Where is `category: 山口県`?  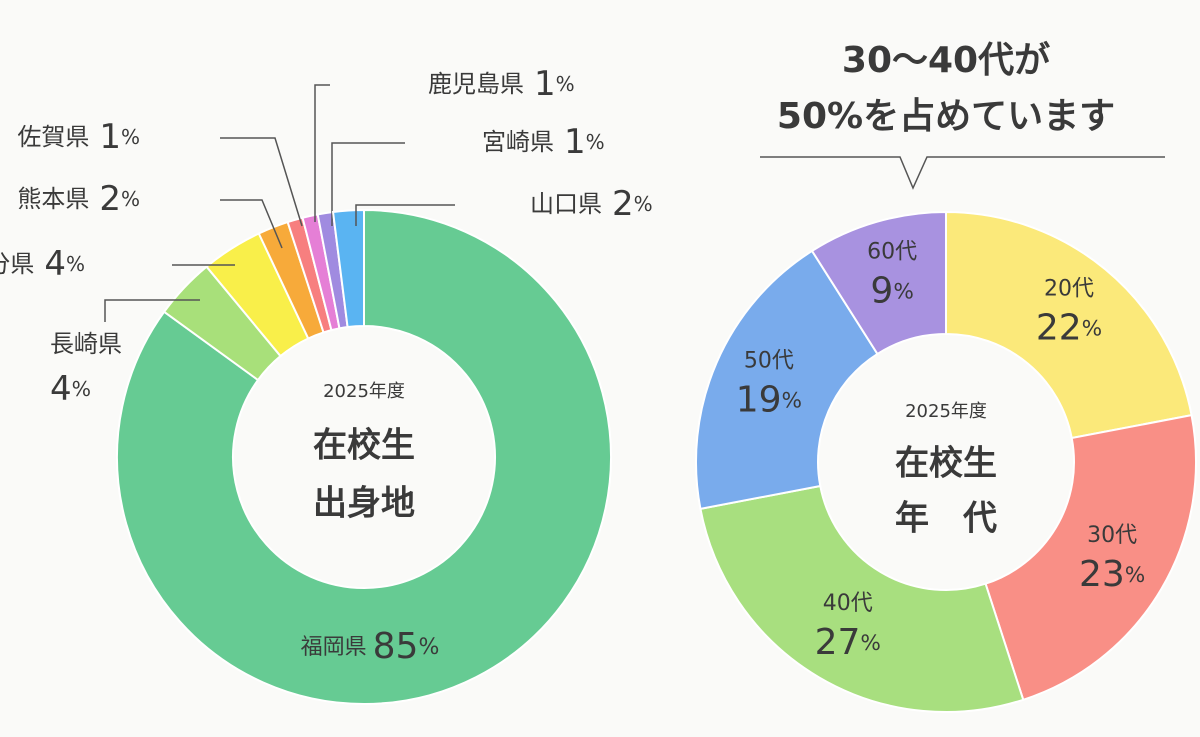 category: 山口県 is located at coordinates (566, 204).